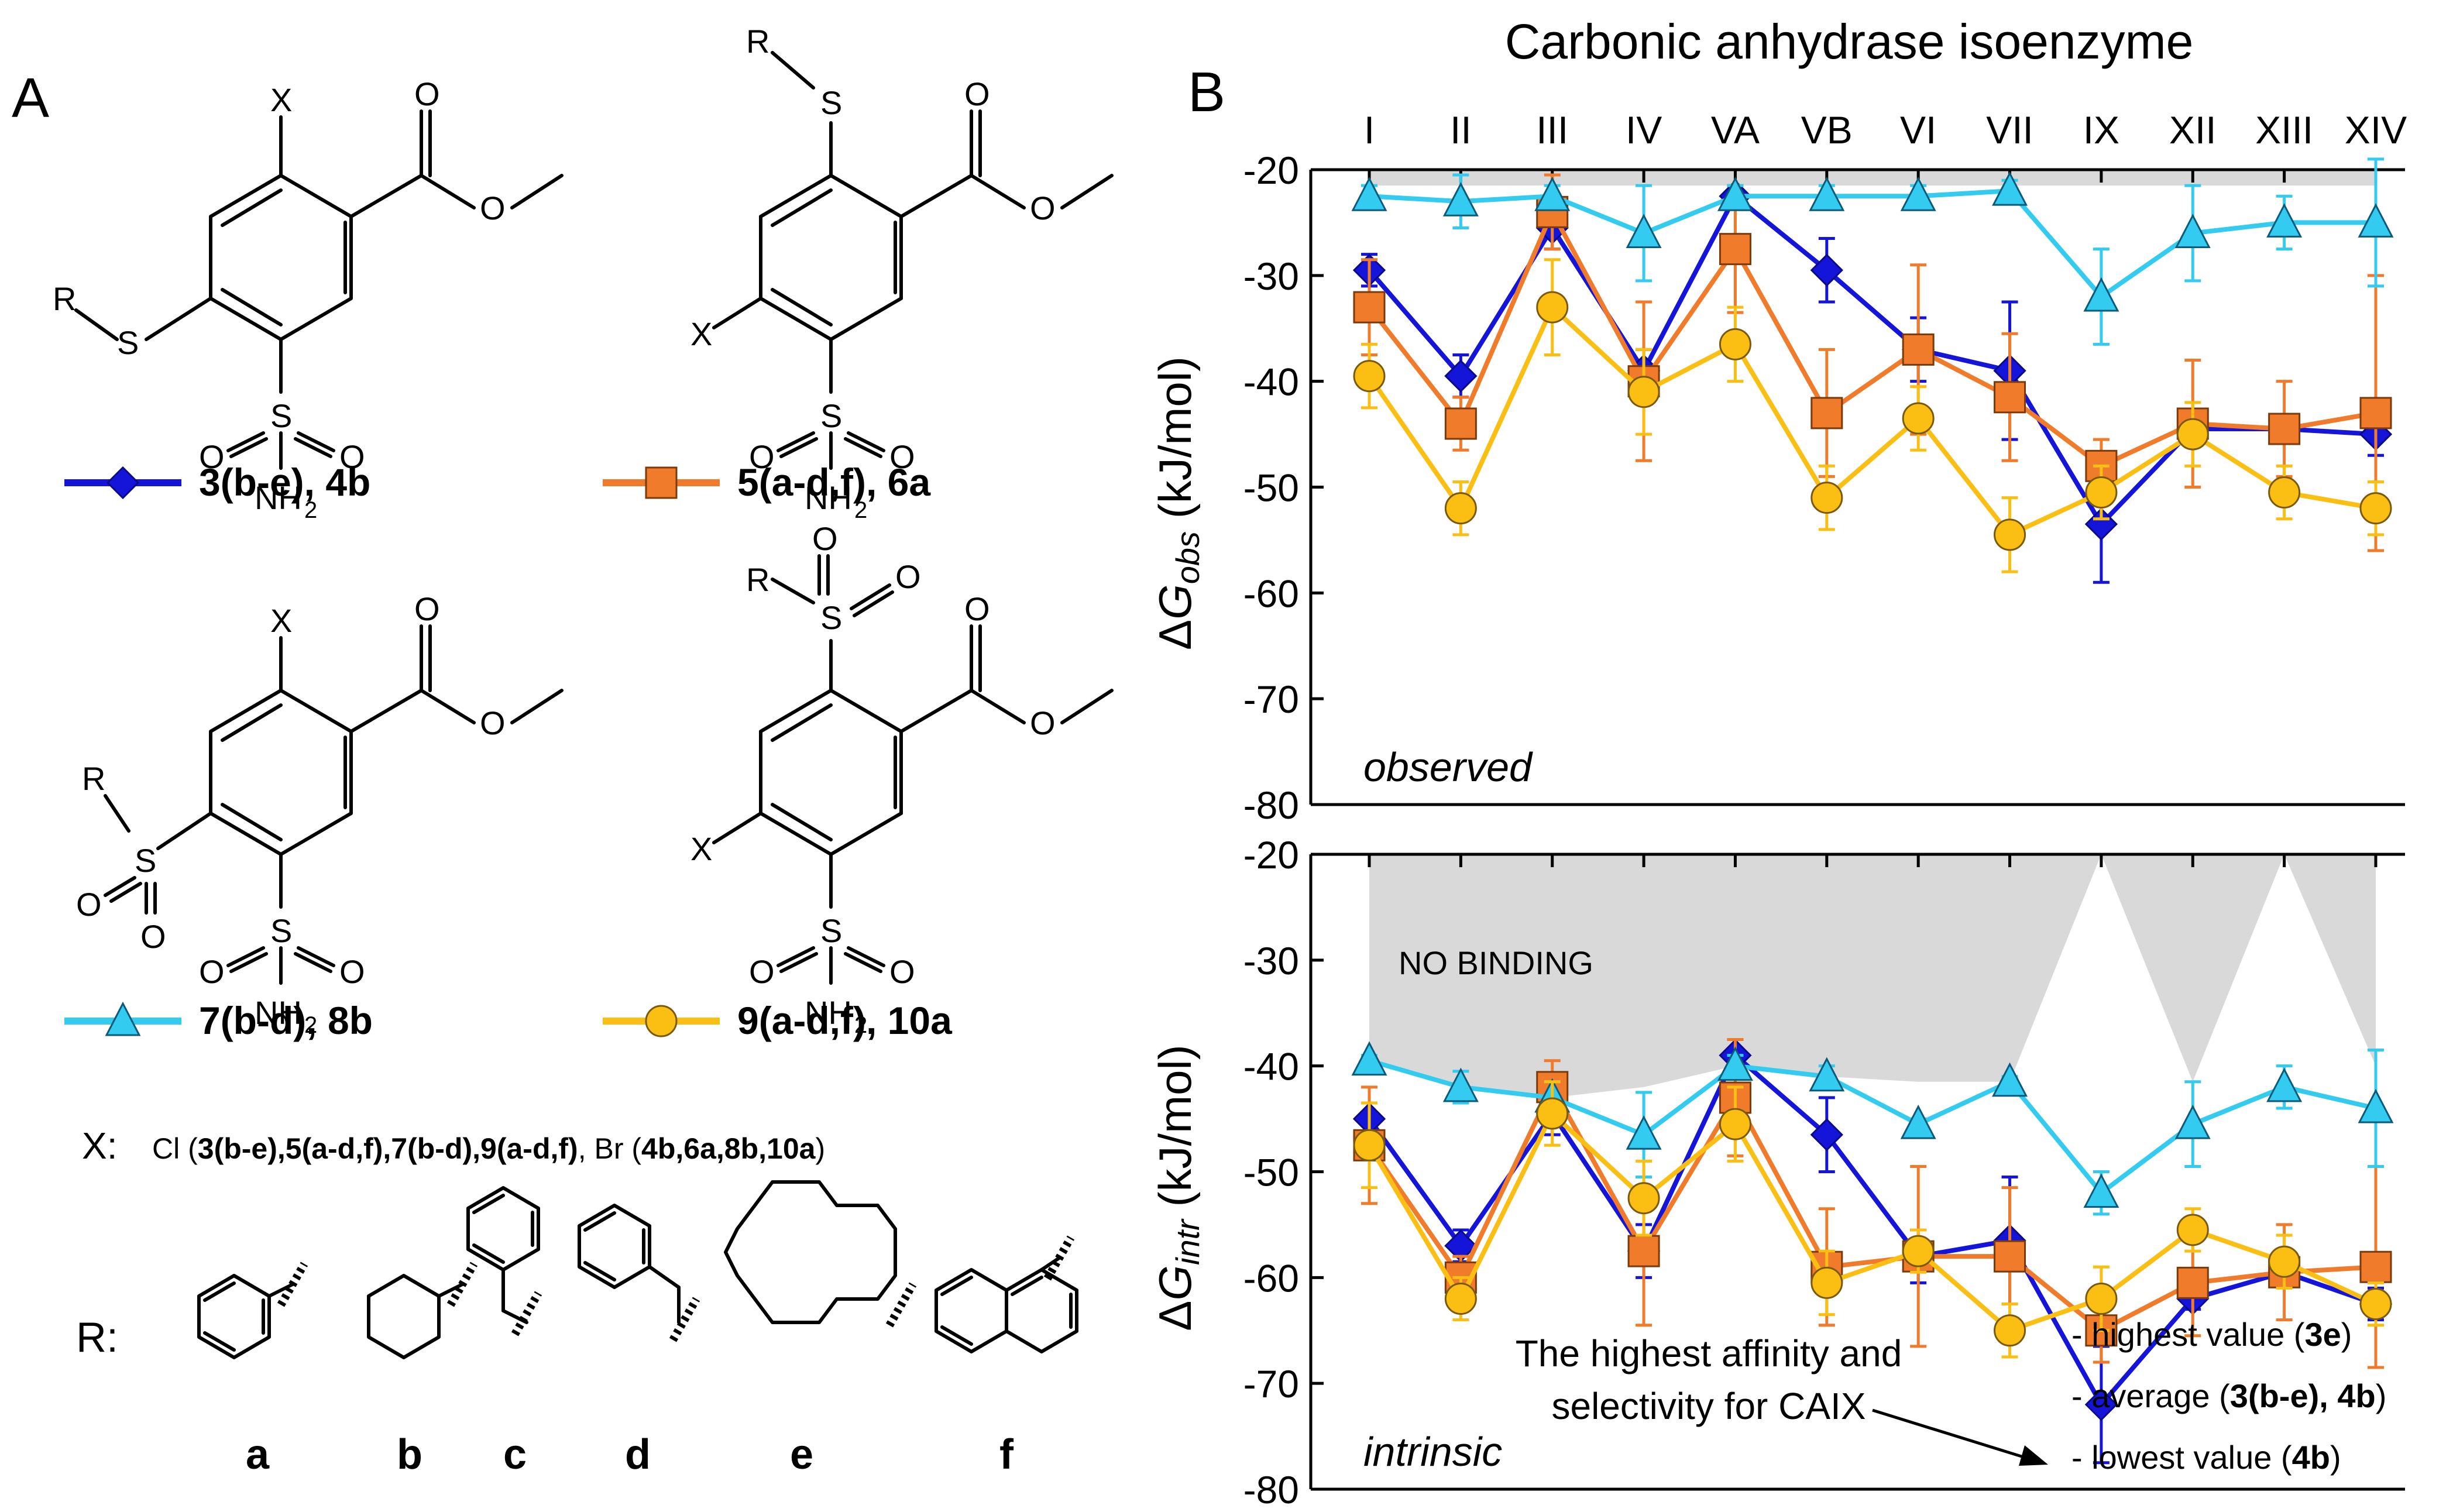 The image size is (2453, 1512). What do you see at coordinates (802, 1454) in the screenshot?
I see `r-letter-e: e` at bounding box center [802, 1454].